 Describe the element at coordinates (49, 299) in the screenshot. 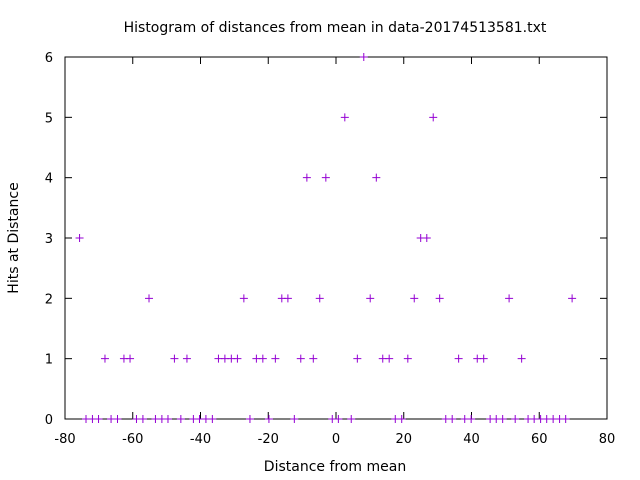

I see `y-tick-label: 2` at that location.